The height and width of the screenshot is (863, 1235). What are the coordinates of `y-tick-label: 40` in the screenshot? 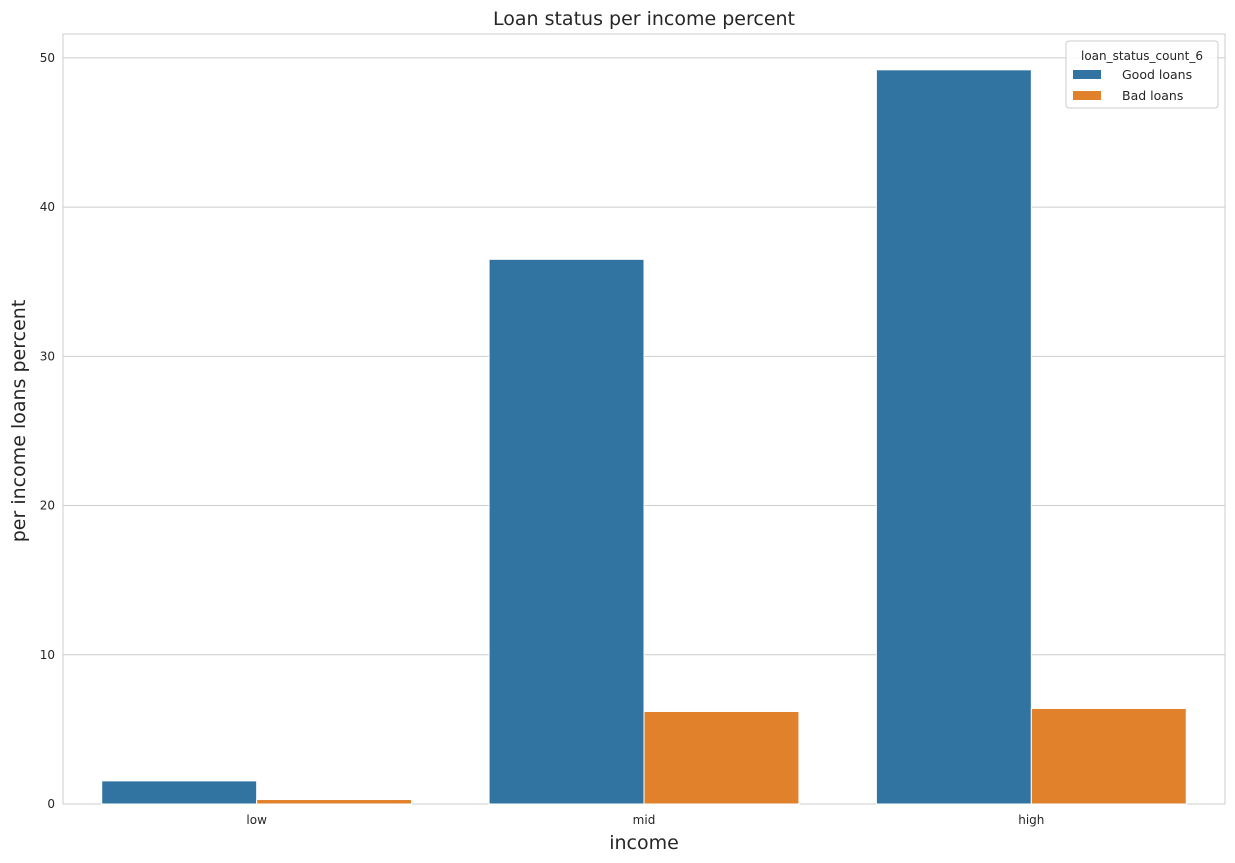 It's located at (47, 207).